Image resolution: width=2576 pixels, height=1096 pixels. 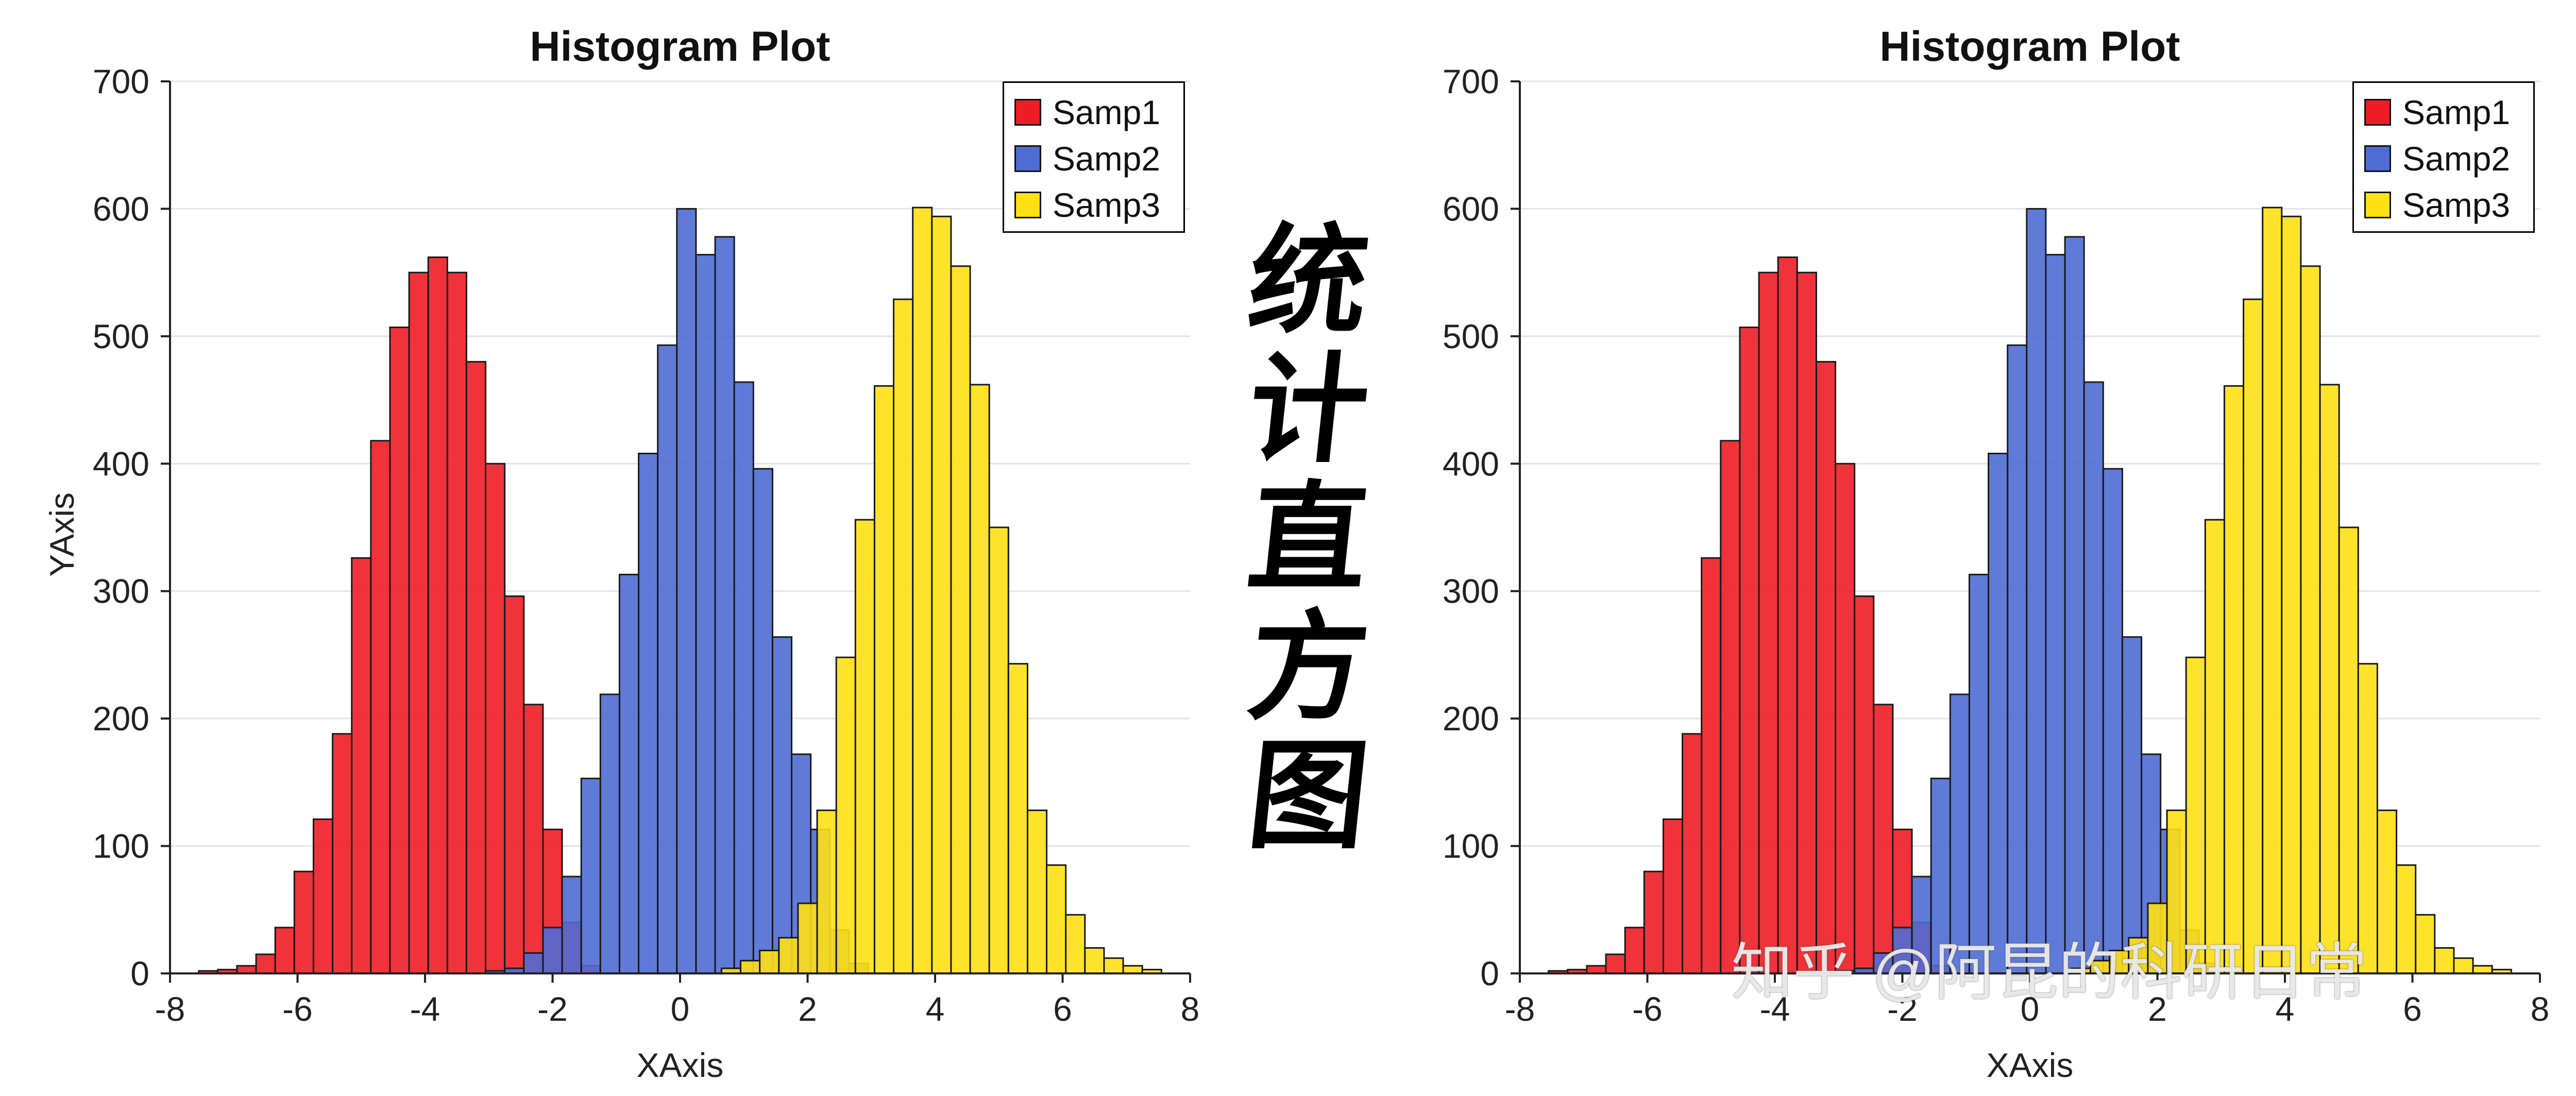 I want to click on y-tick-label: 0, so click(x=1489, y=973).